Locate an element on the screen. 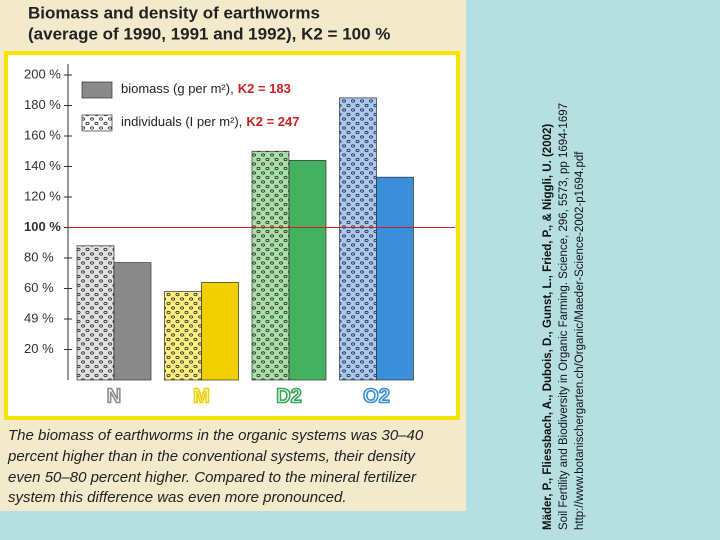  x-tick-label: O2 is located at coordinates (376, 396).